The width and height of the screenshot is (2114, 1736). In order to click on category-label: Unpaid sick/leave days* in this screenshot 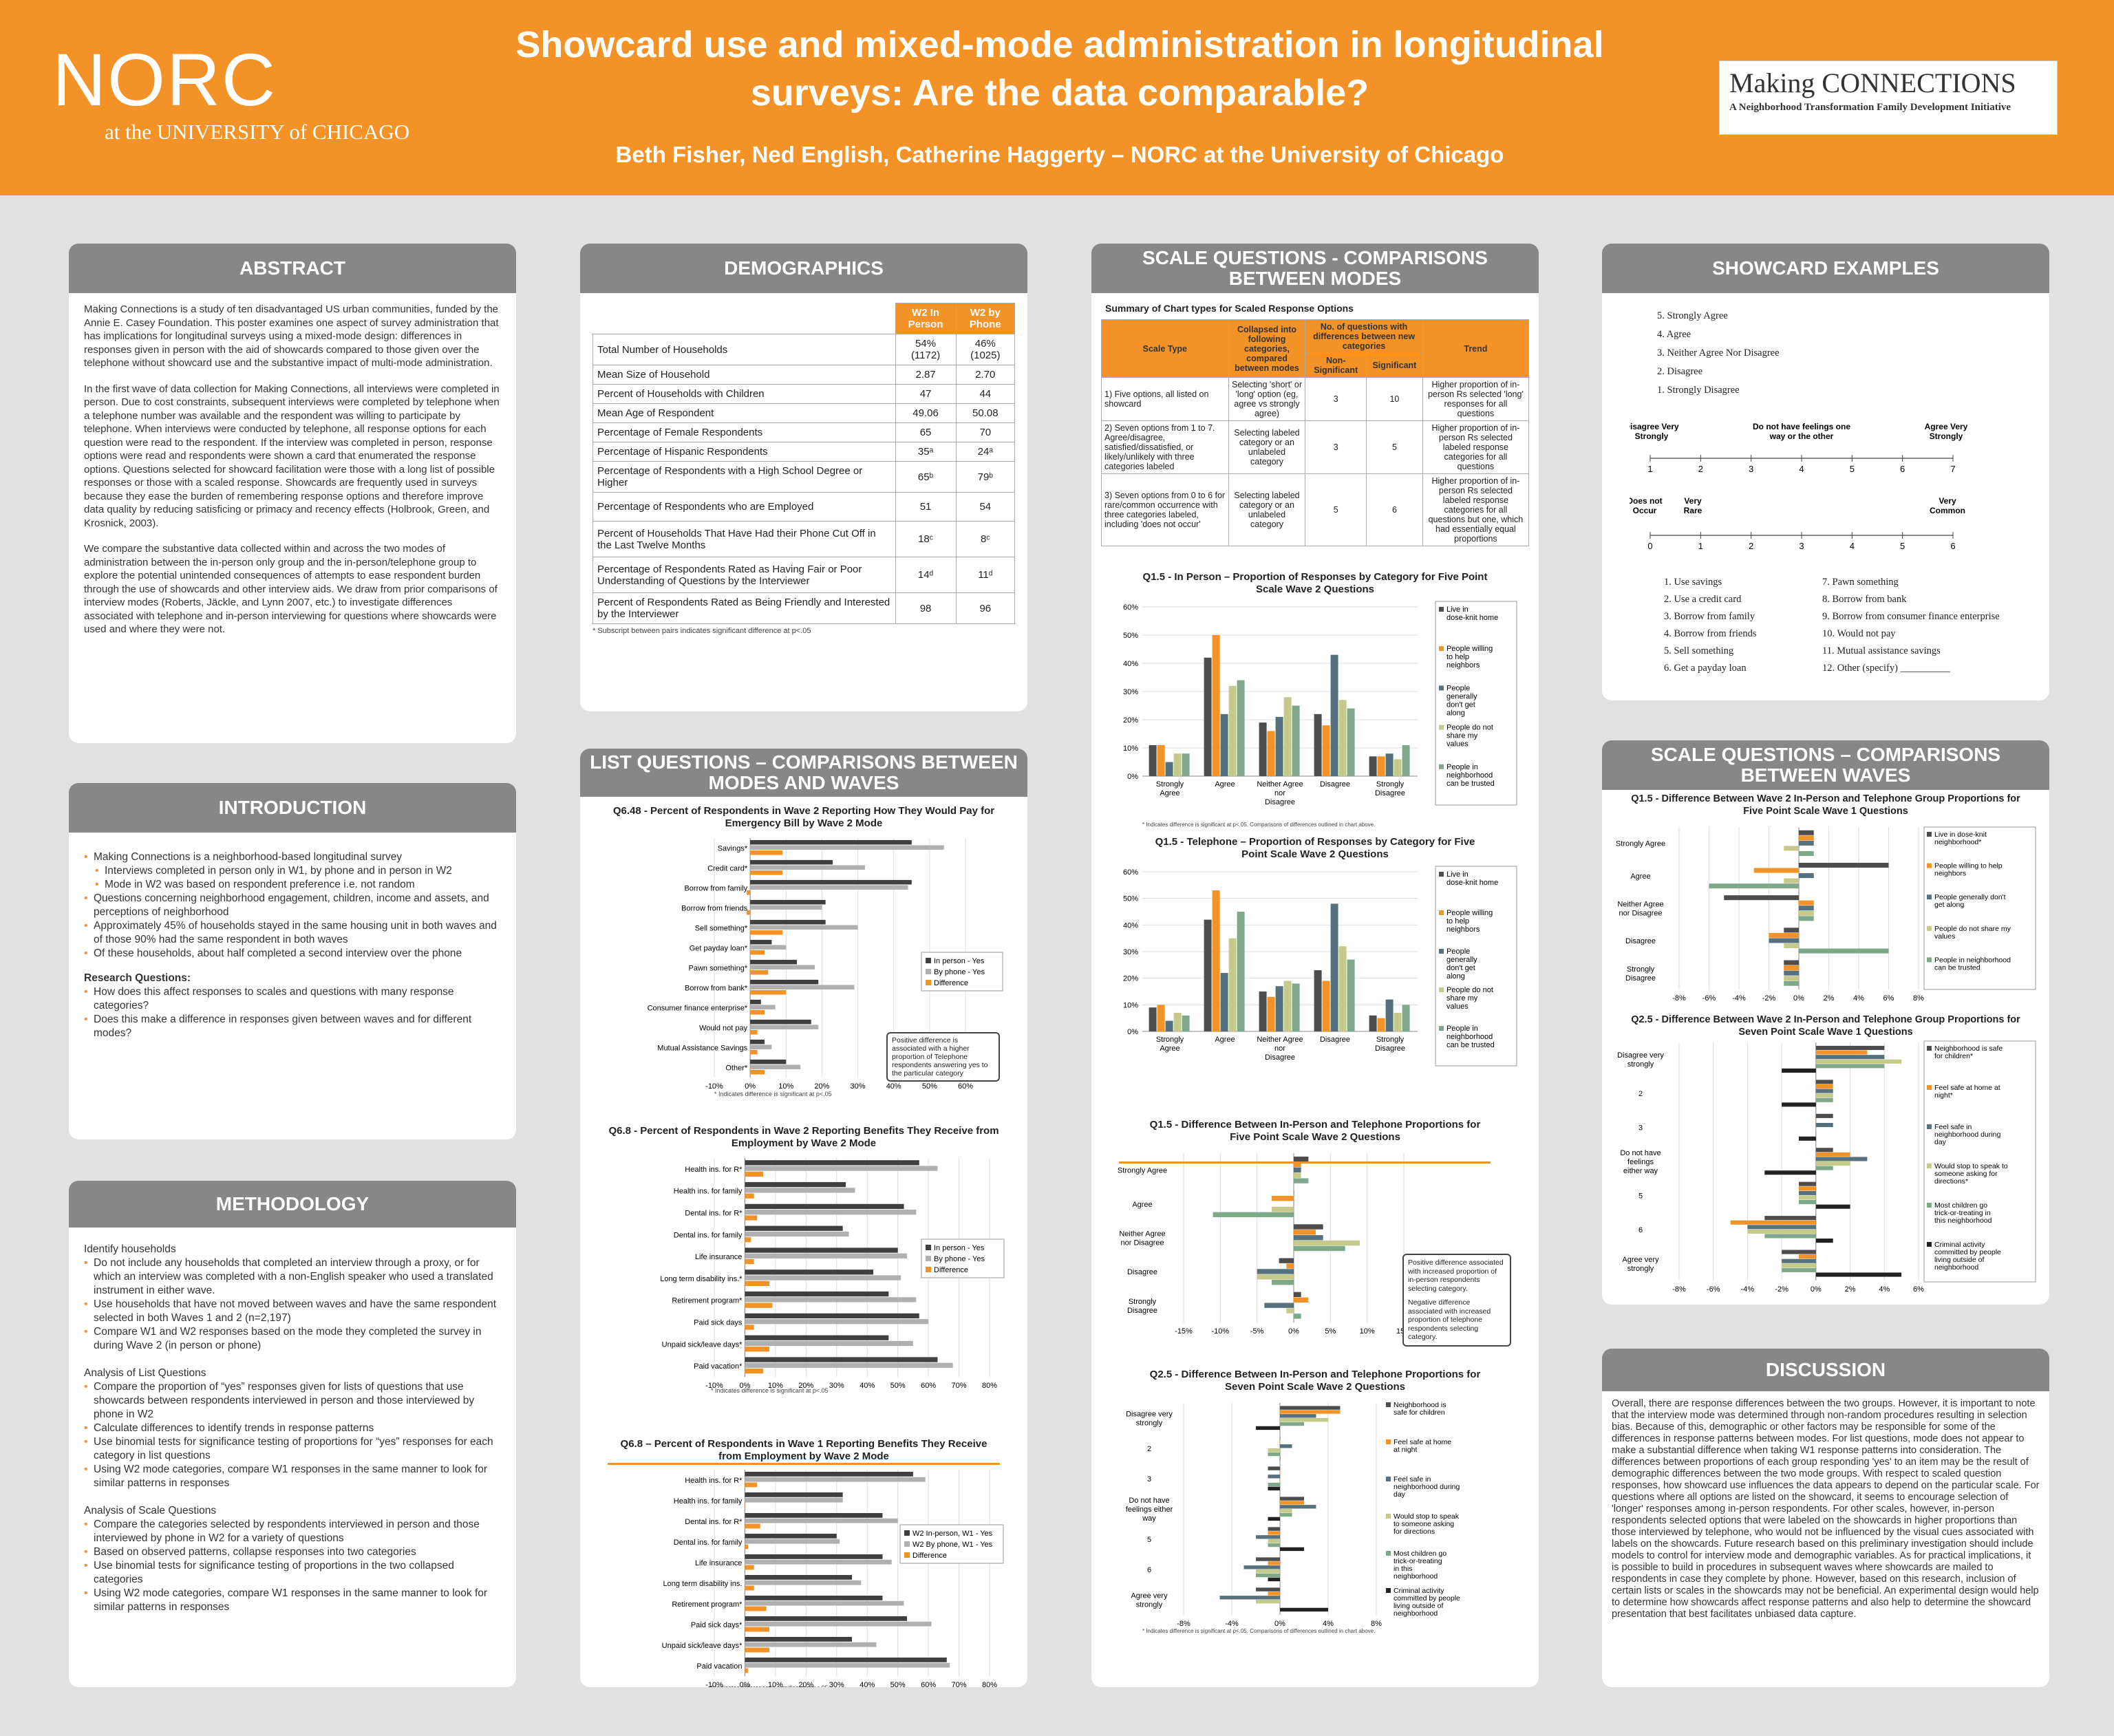, I will do `click(702, 1646)`.